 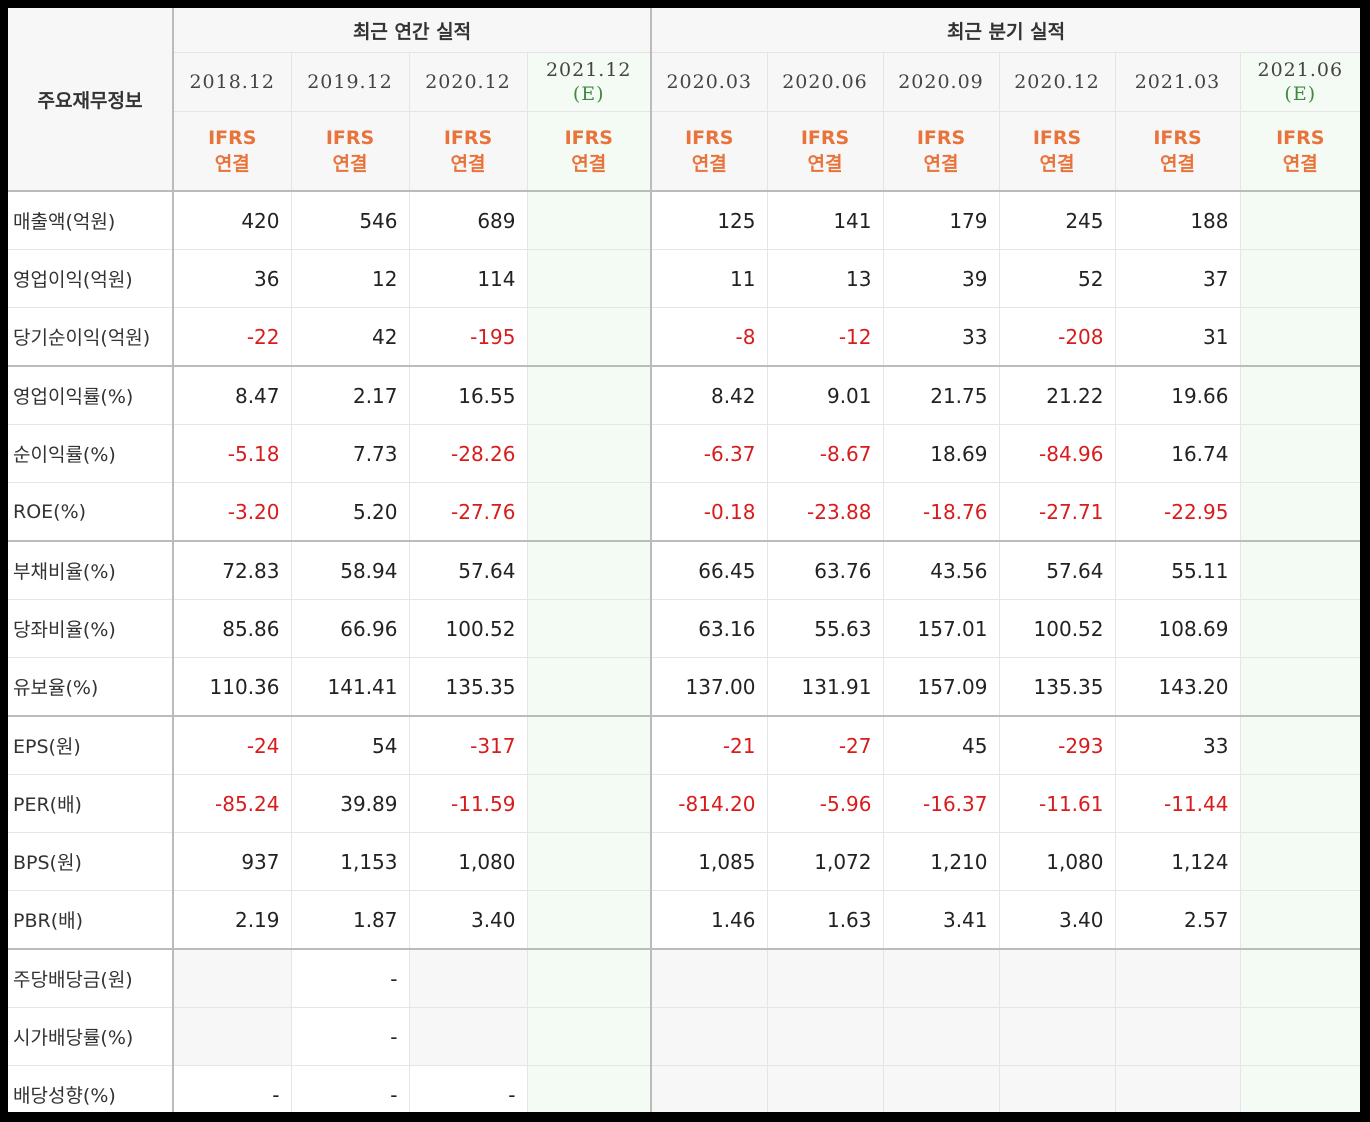 What do you see at coordinates (232, 278) in the screenshot?
I see `value-cell: 36` at bounding box center [232, 278].